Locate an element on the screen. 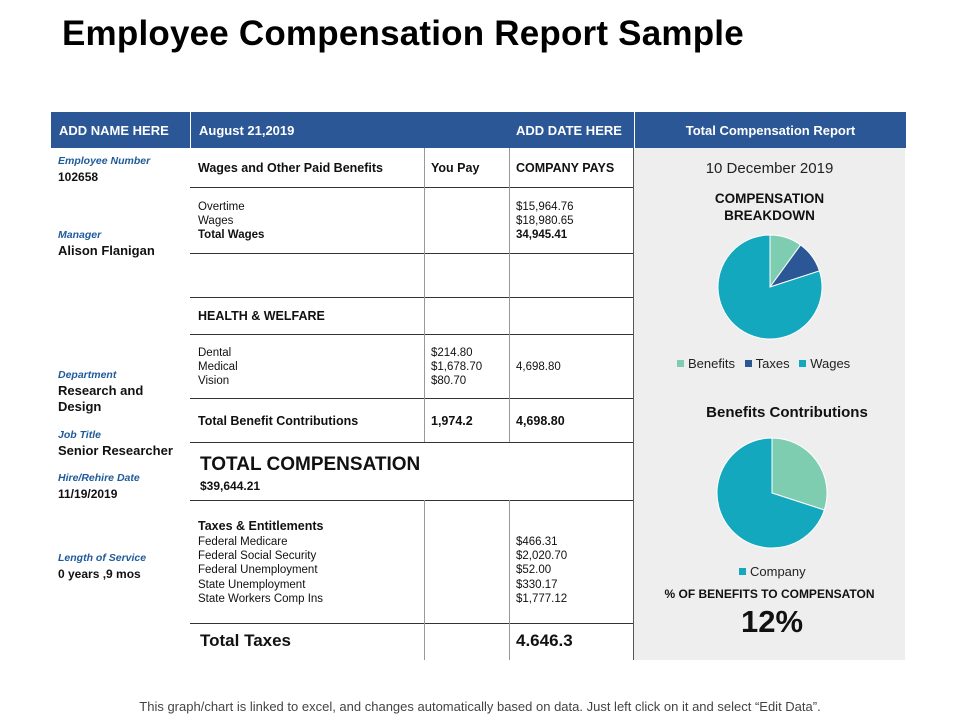 This screenshot has height=720, width=960. hire-date-value: 11/19/2019 is located at coordinates (88, 494).